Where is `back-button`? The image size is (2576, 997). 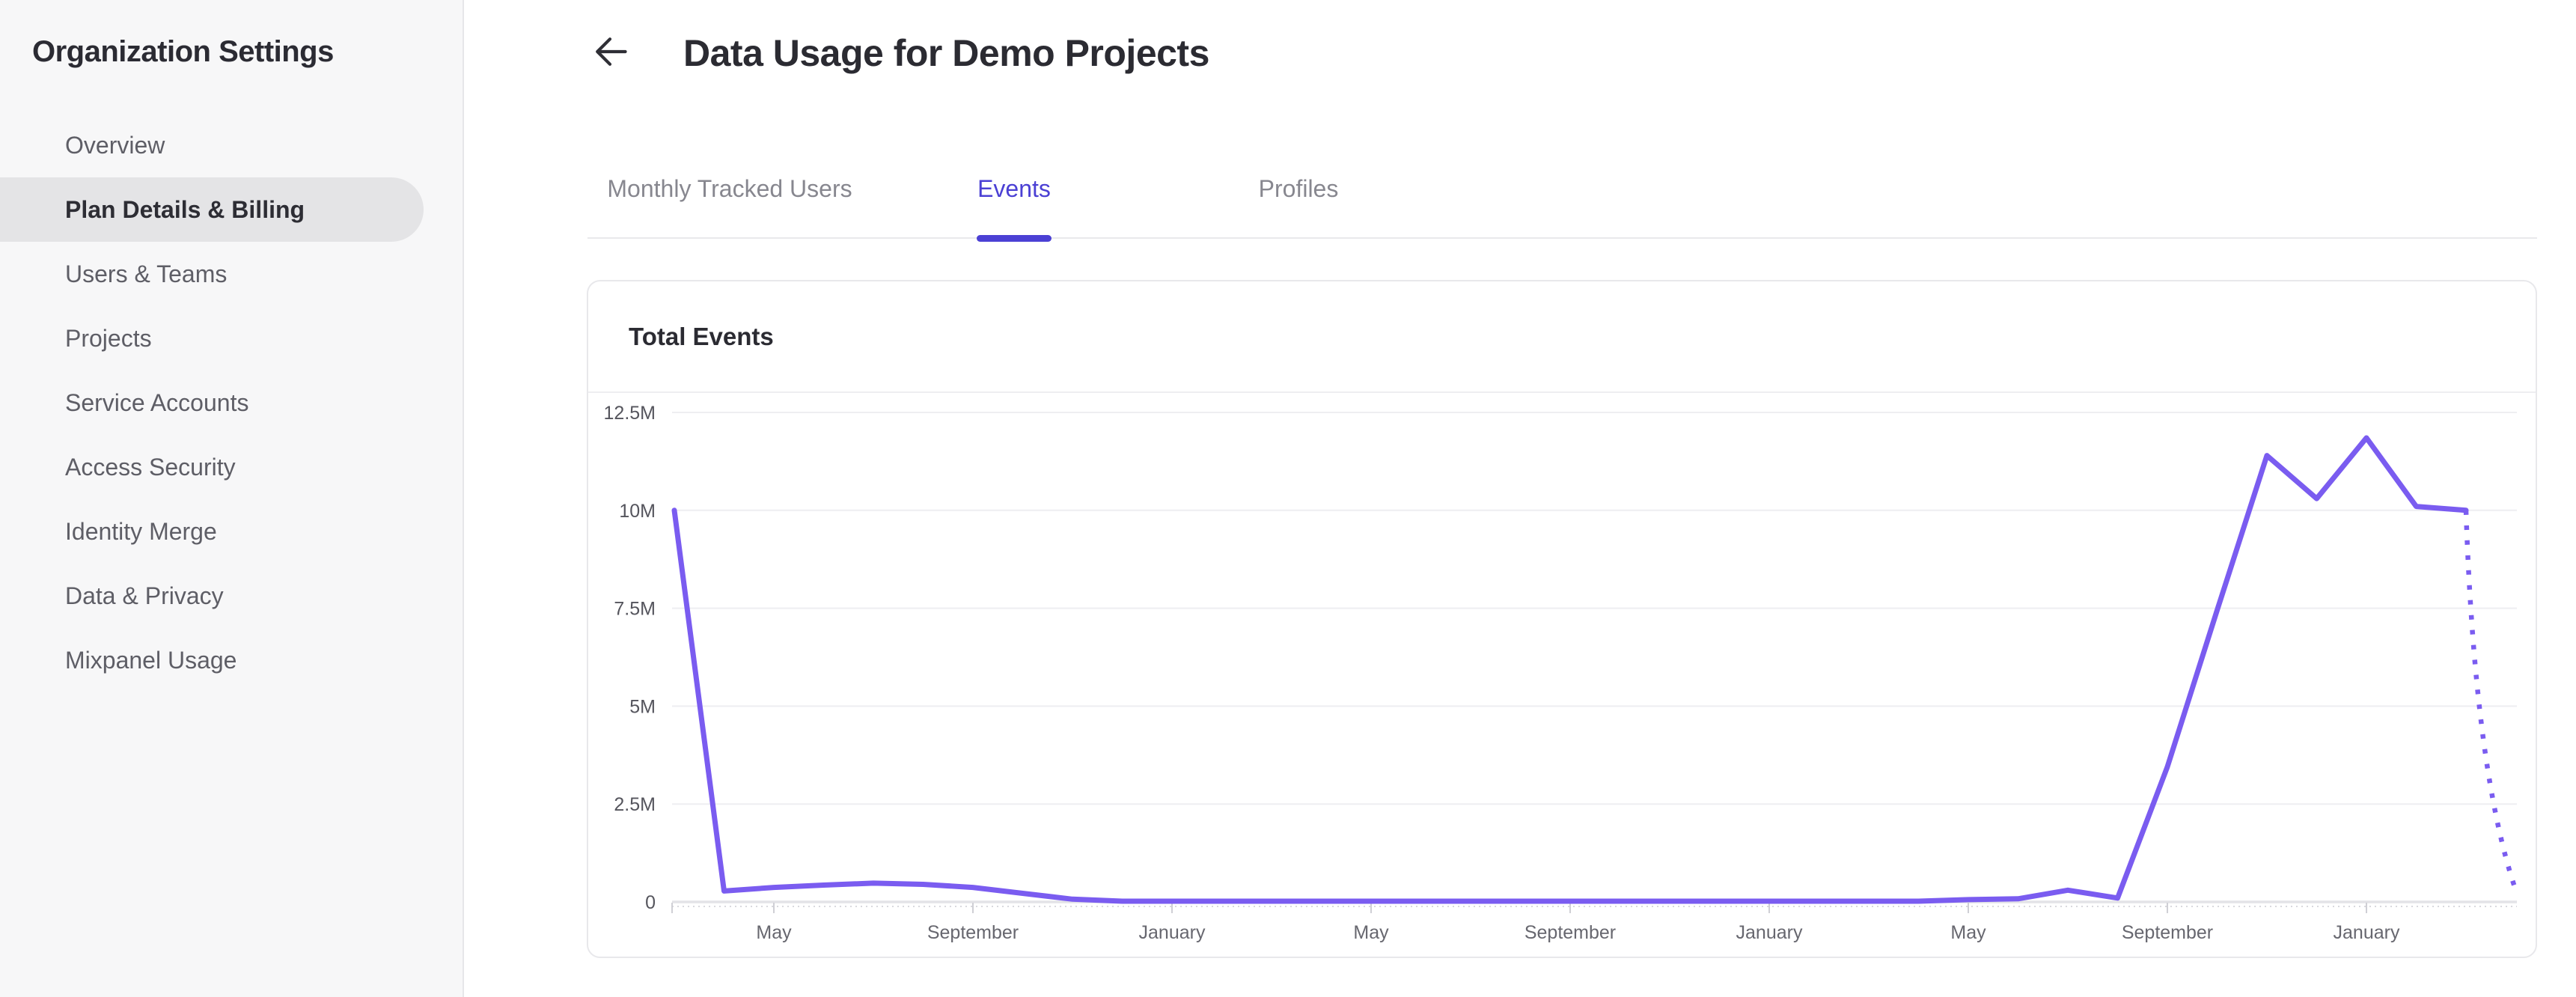
back-button is located at coordinates (610, 52).